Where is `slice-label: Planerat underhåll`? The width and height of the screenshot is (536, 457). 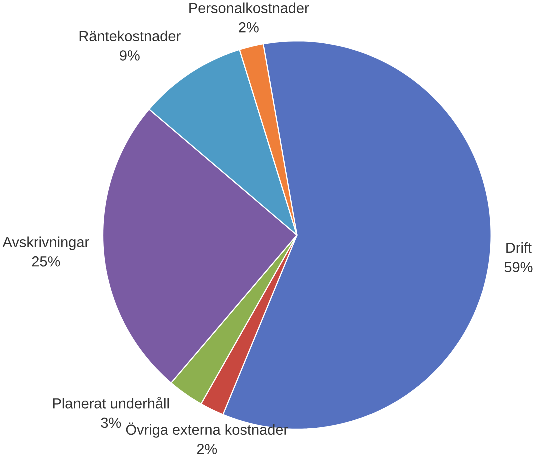
slice-label: Planerat underhåll is located at coordinates (111, 402).